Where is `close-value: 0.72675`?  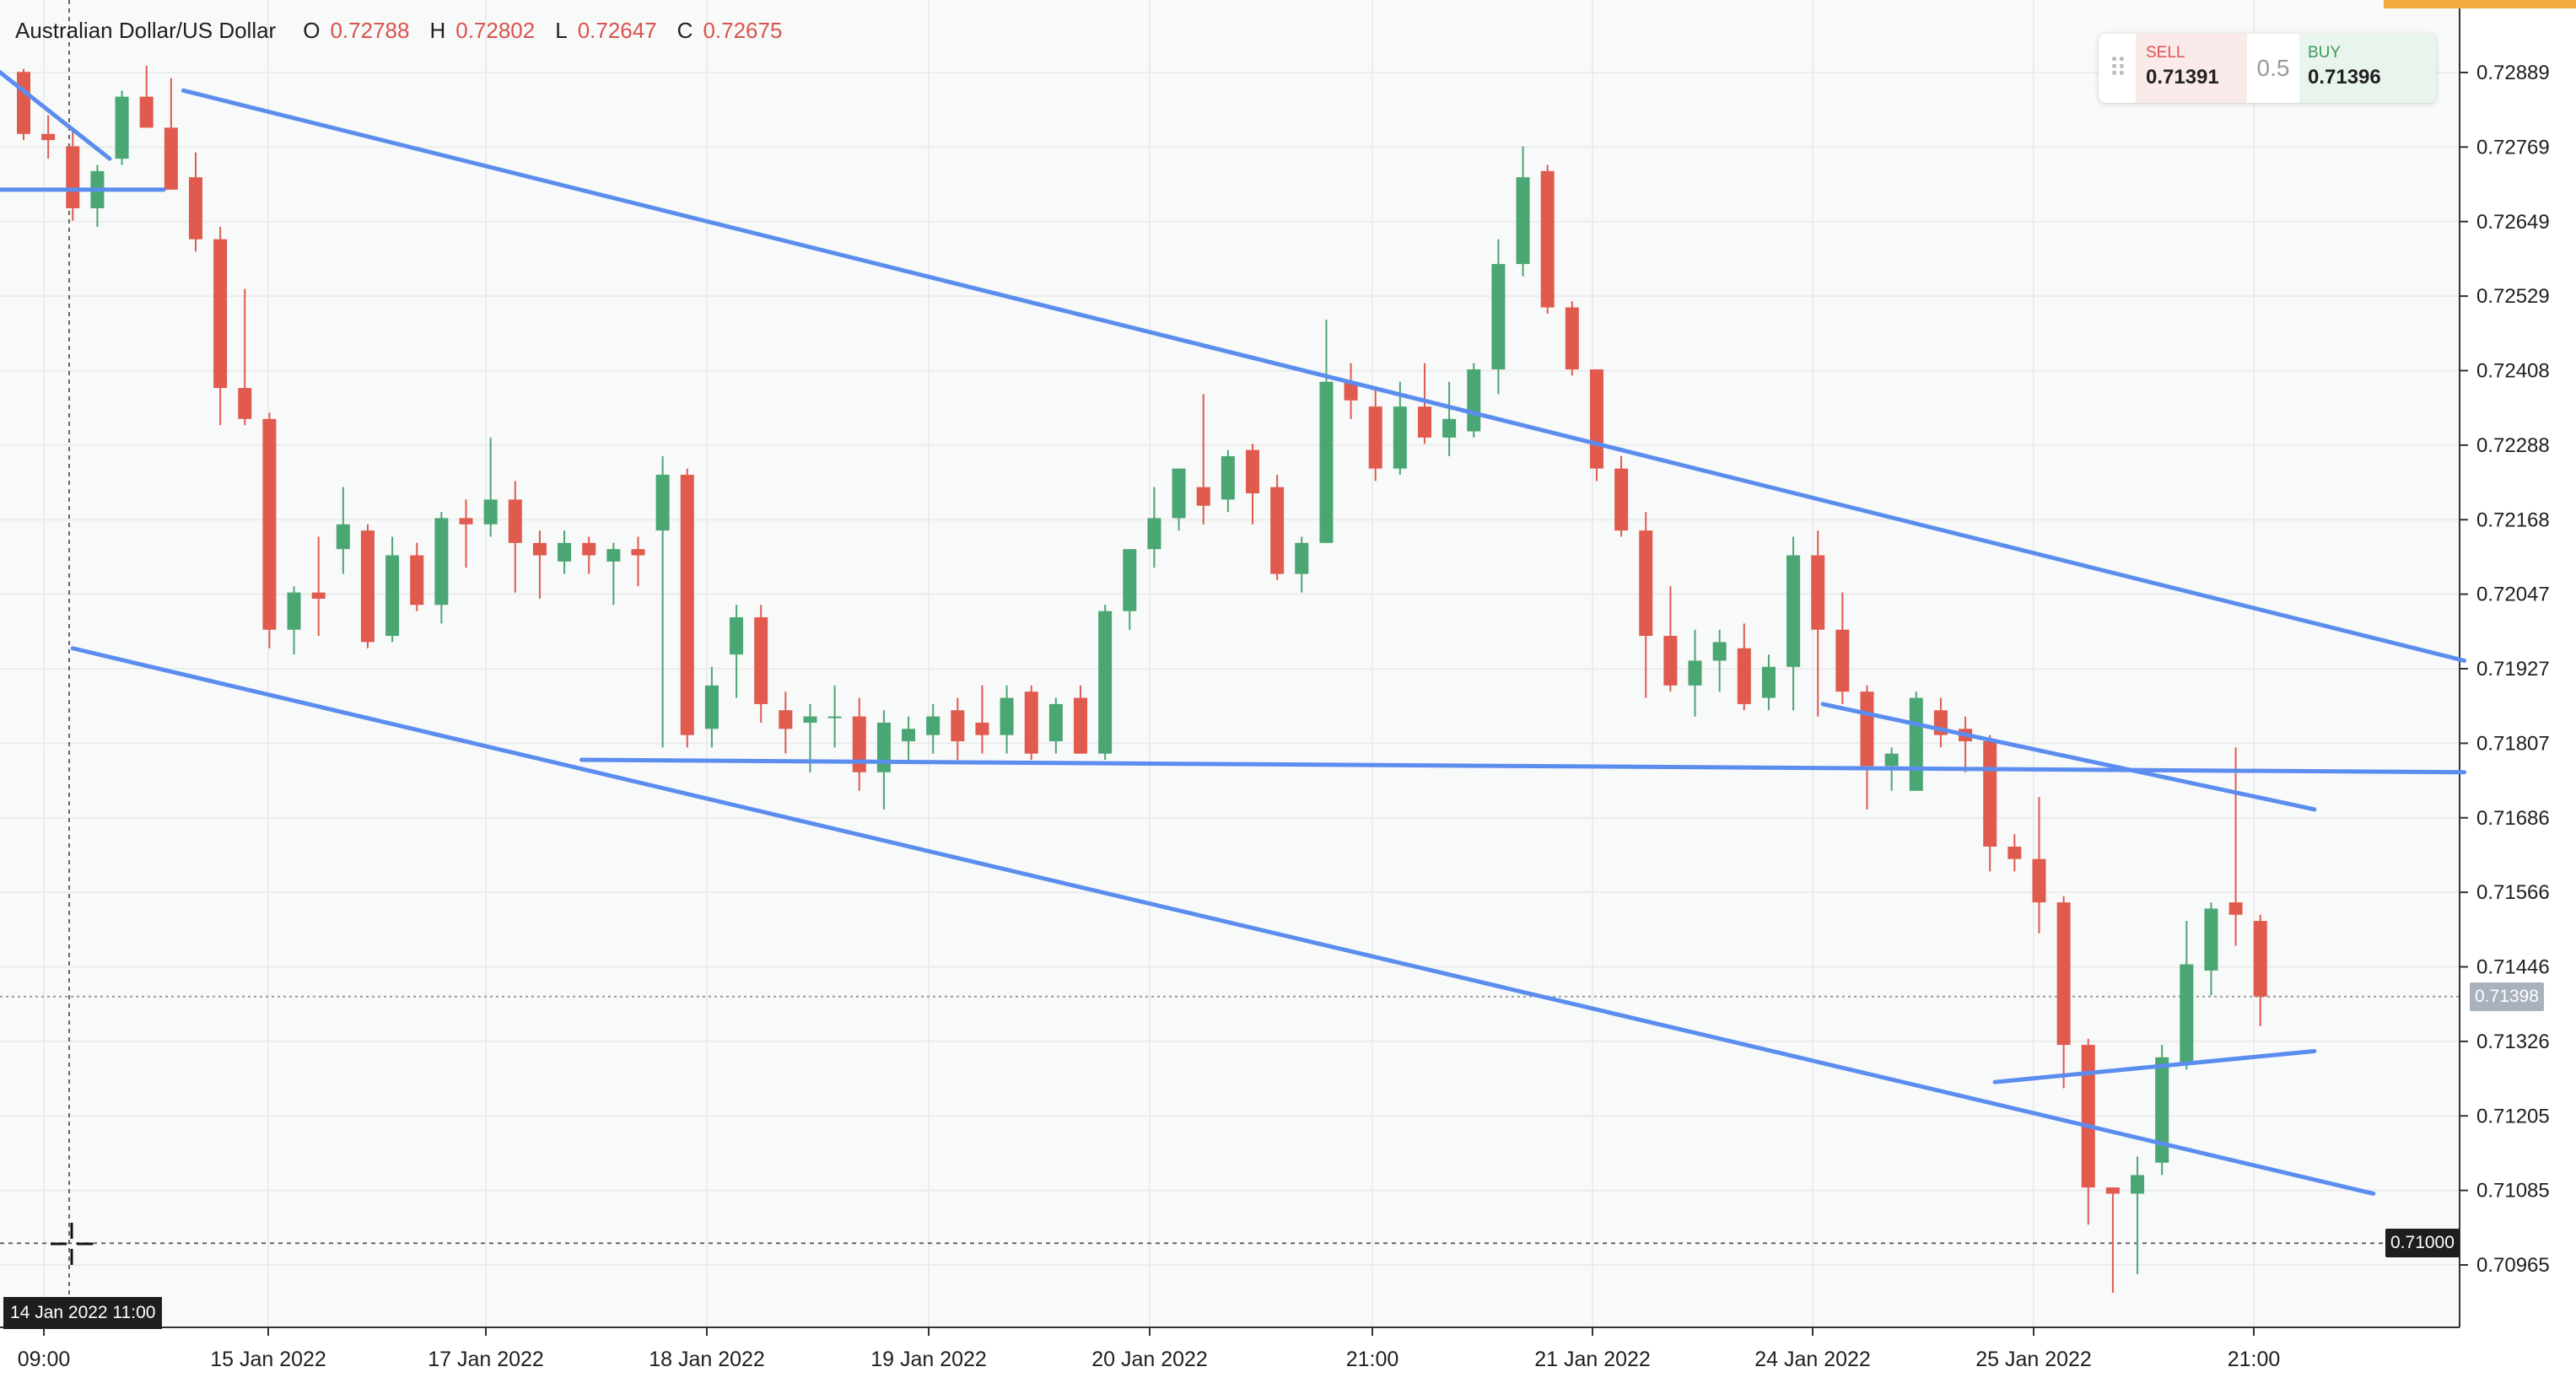
close-value: 0.72675 is located at coordinates (743, 30).